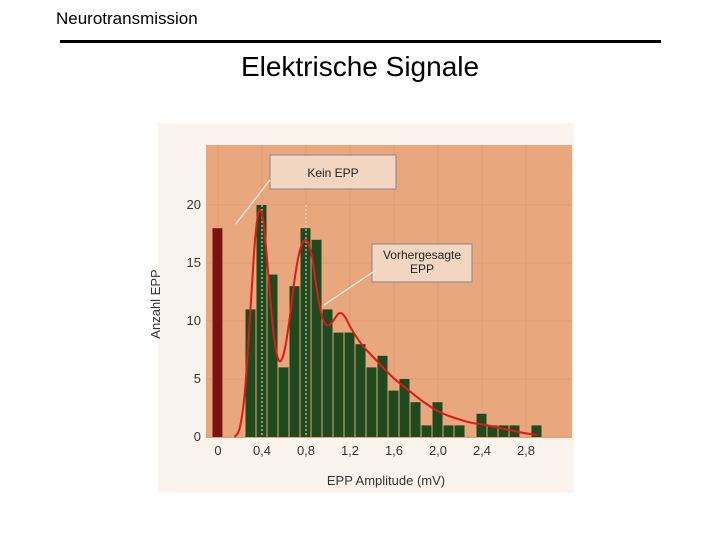  Describe the element at coordinates (197, 378) in the screenshot. I see `y-tick-label: 5` at that location.